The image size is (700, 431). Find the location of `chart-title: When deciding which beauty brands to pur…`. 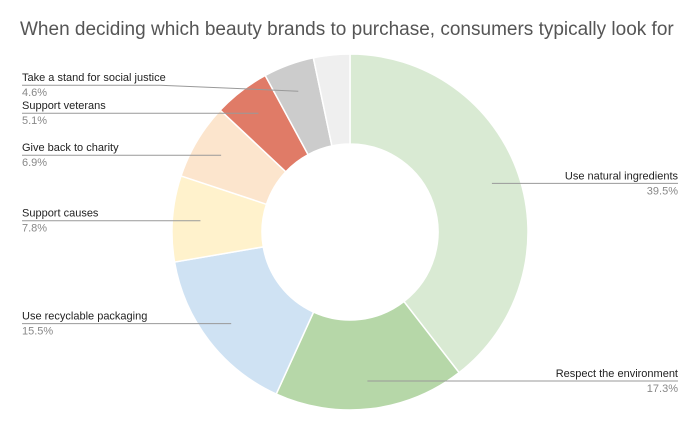

chart-title: When deciding which beauty brands to pur… is located at coordinates (347, 29).